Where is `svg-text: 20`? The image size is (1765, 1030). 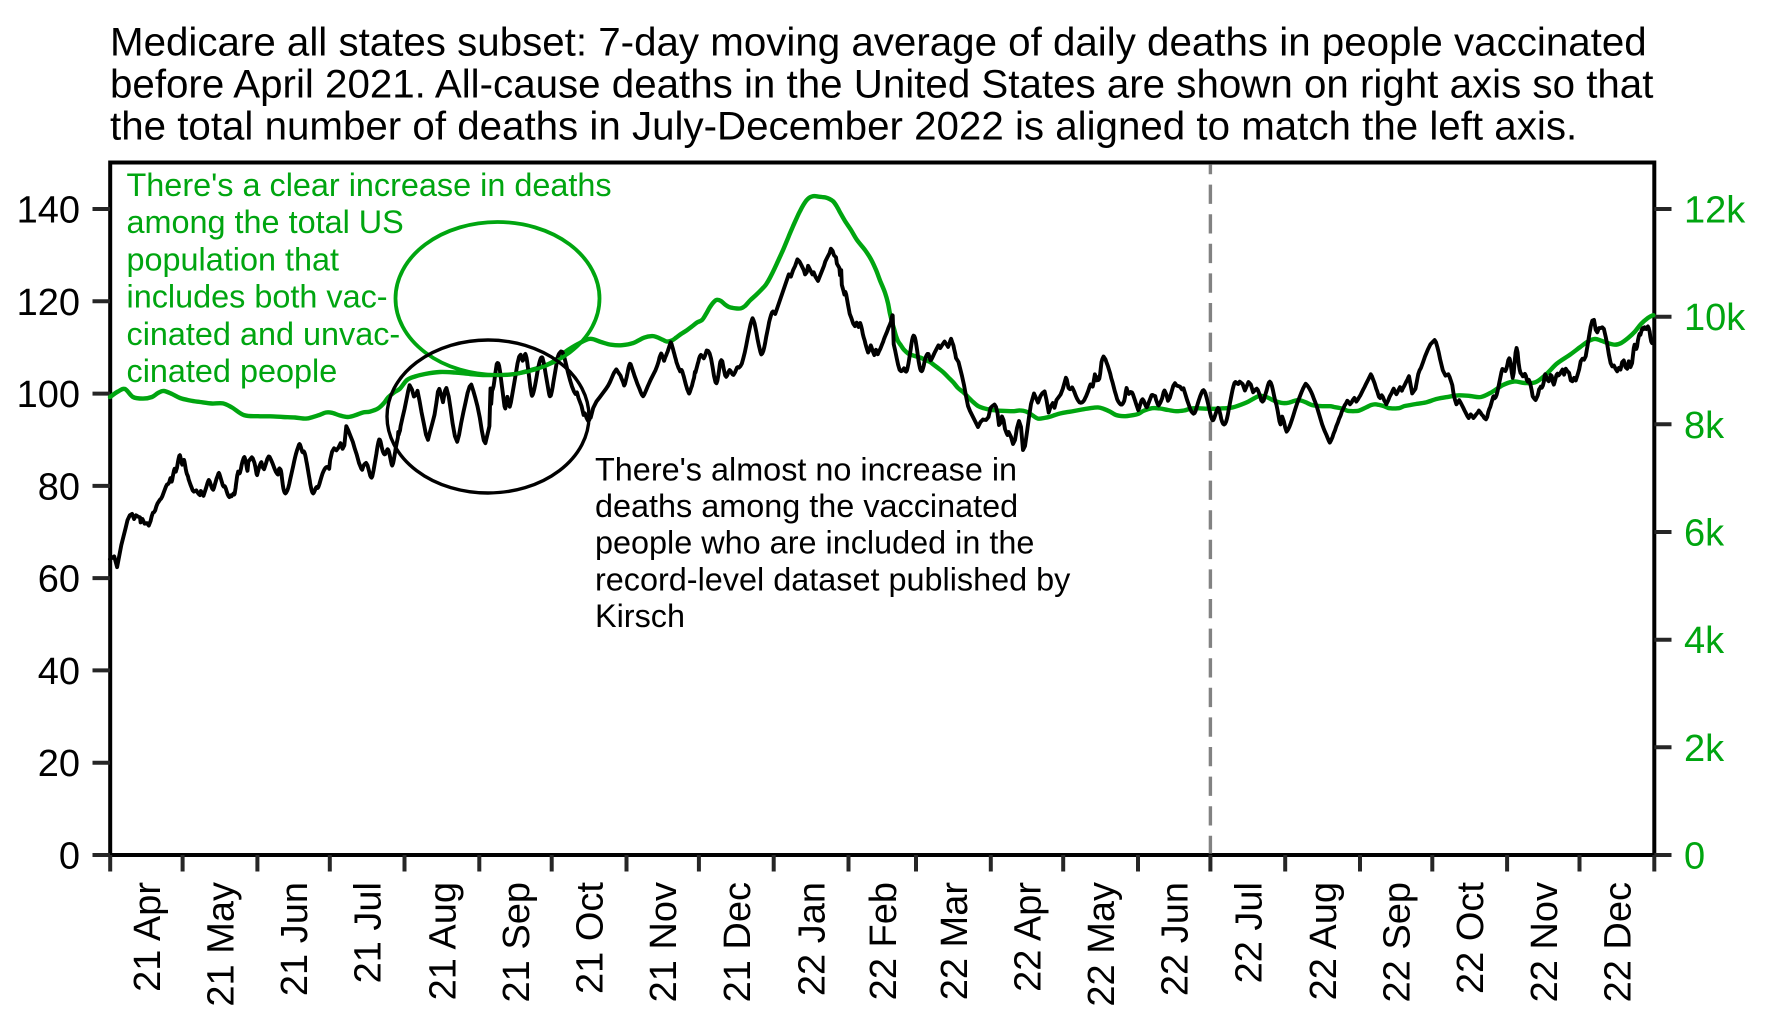
svg-text: 20 is located at coordinates (59, 764).